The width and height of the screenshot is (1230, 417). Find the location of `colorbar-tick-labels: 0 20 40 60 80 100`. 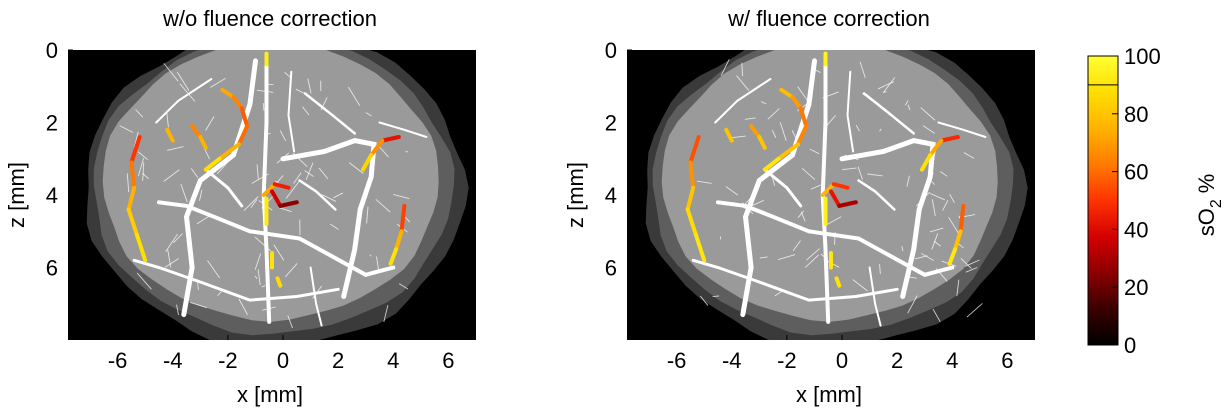

colorbar-tick-labels: 0 20 40 60 80 100 is located at coordinates (1136, 201).